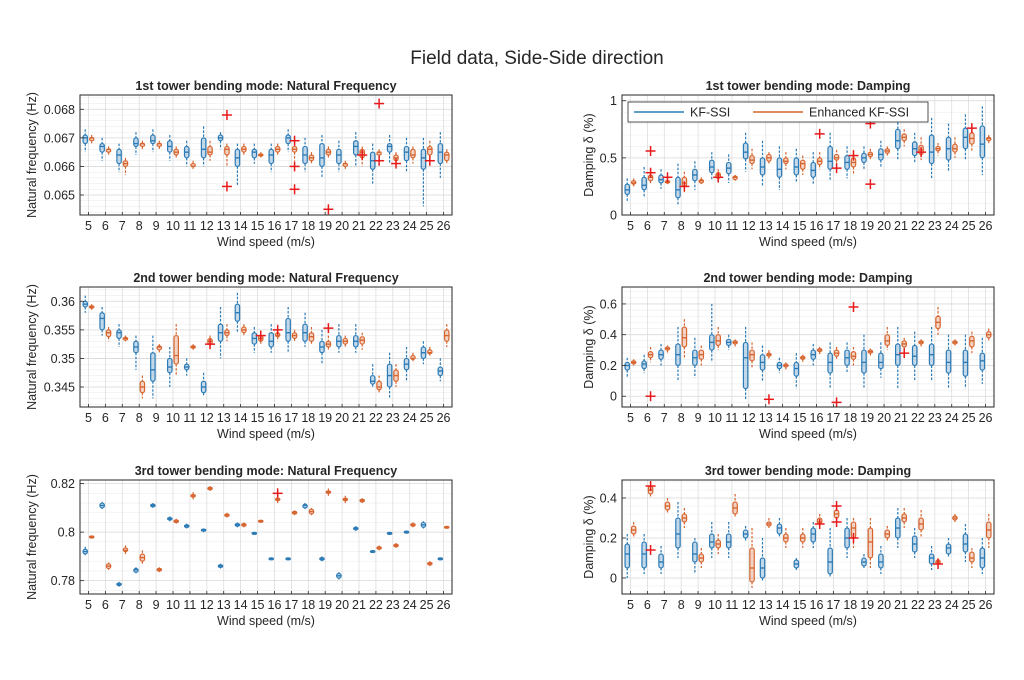  Describe the element at coordinates (800, 605) in the screenshot. I see `x-tick-label: 15` at that location.